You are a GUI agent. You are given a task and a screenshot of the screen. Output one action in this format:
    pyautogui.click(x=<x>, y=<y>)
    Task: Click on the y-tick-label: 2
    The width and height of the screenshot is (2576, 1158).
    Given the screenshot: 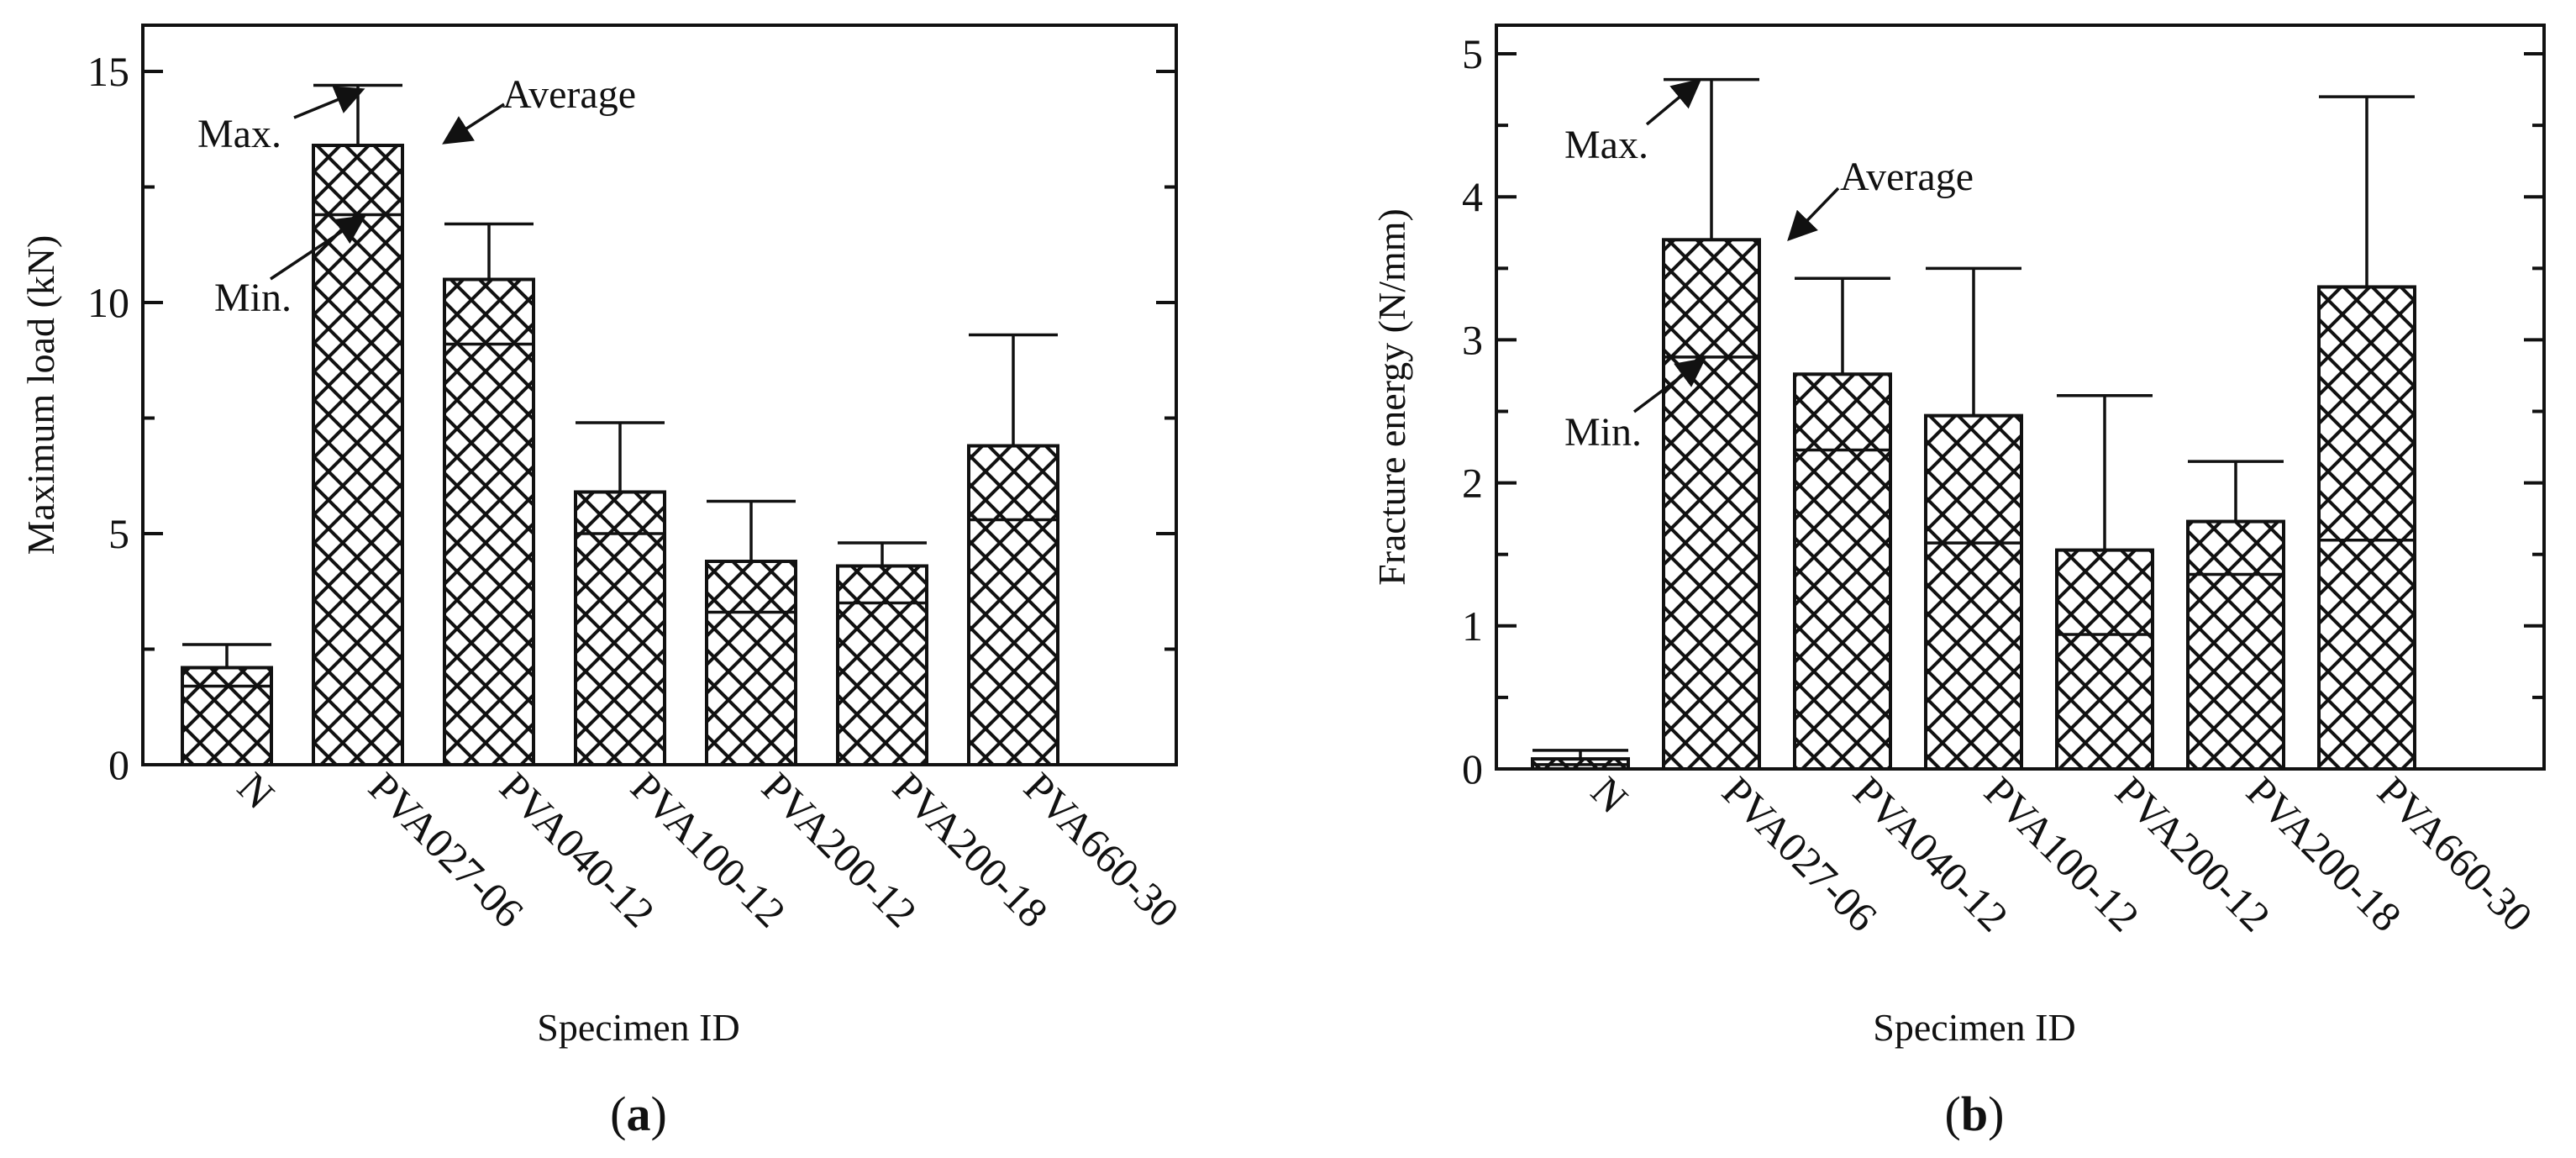 What is the action you would take?
    pyautogui.click(x=1472, y=484)
    